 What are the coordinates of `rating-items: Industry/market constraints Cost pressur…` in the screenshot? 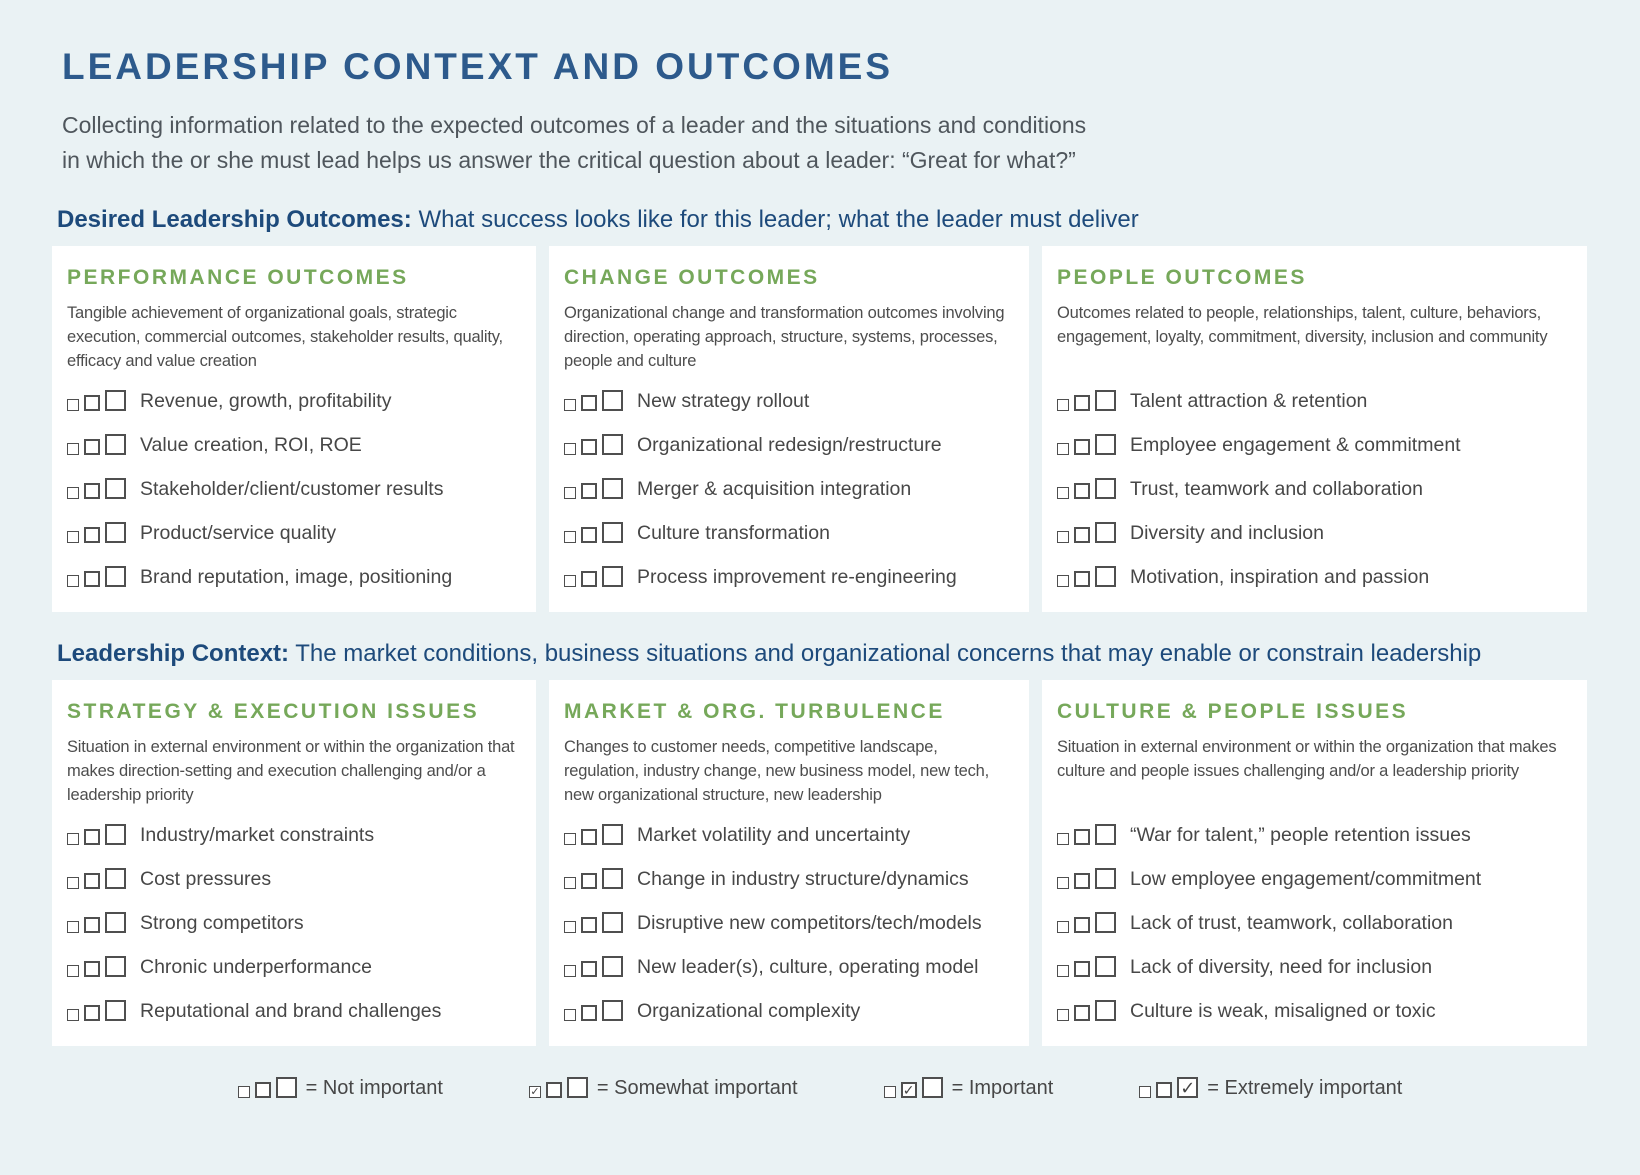 It's located at (294, 923).